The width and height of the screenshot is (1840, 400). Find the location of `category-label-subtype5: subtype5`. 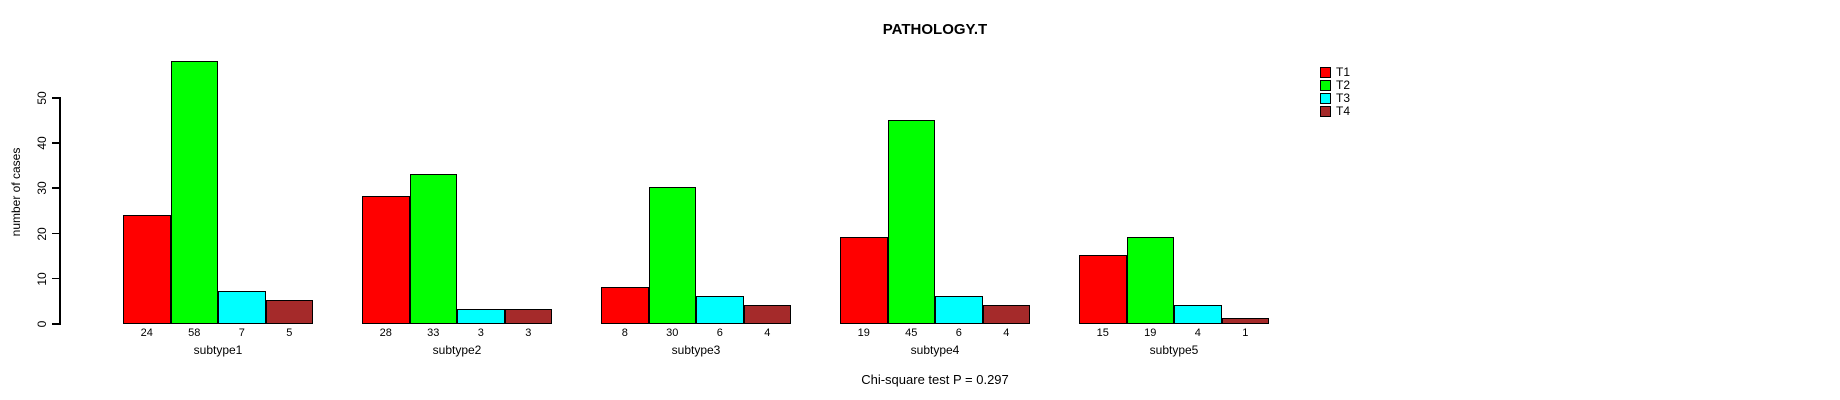

category-label-subtype5: subtype5 is located at coordinates (1174, 350).